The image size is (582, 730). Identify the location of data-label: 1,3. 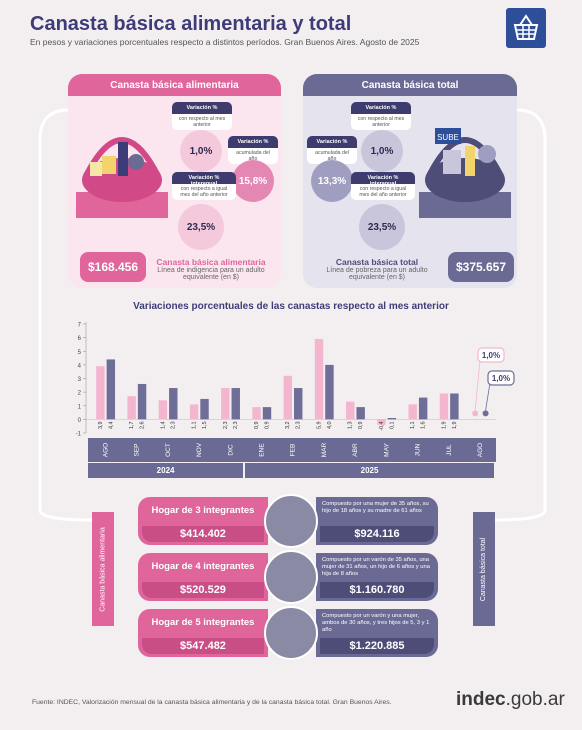
(351, 425).